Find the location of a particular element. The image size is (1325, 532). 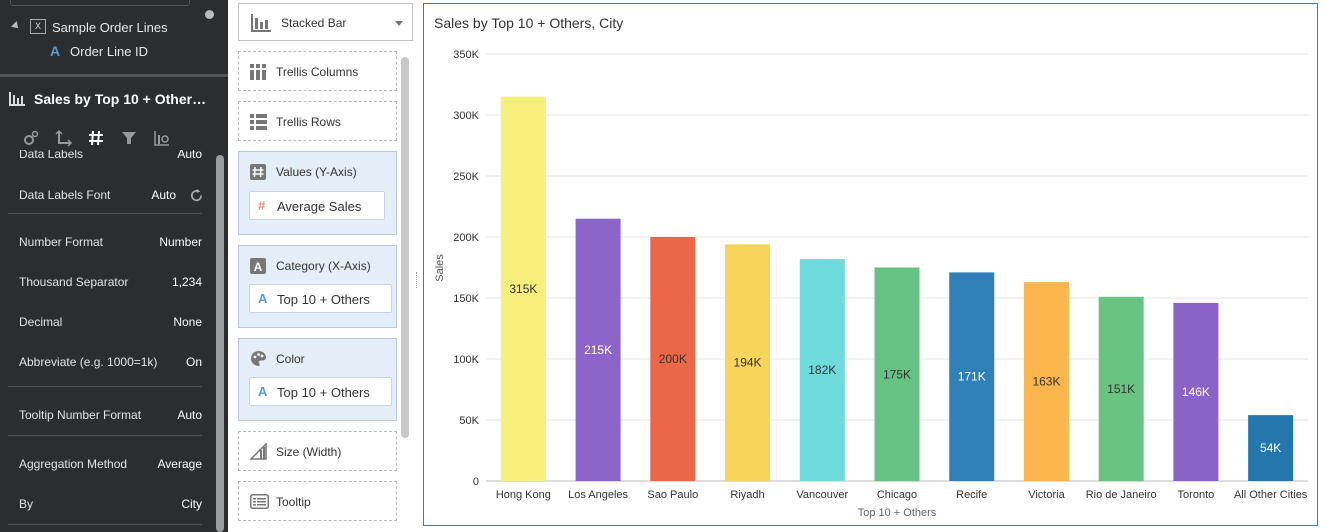

chart-type-select: Stacked Bar is located at coordinates (325, 22).